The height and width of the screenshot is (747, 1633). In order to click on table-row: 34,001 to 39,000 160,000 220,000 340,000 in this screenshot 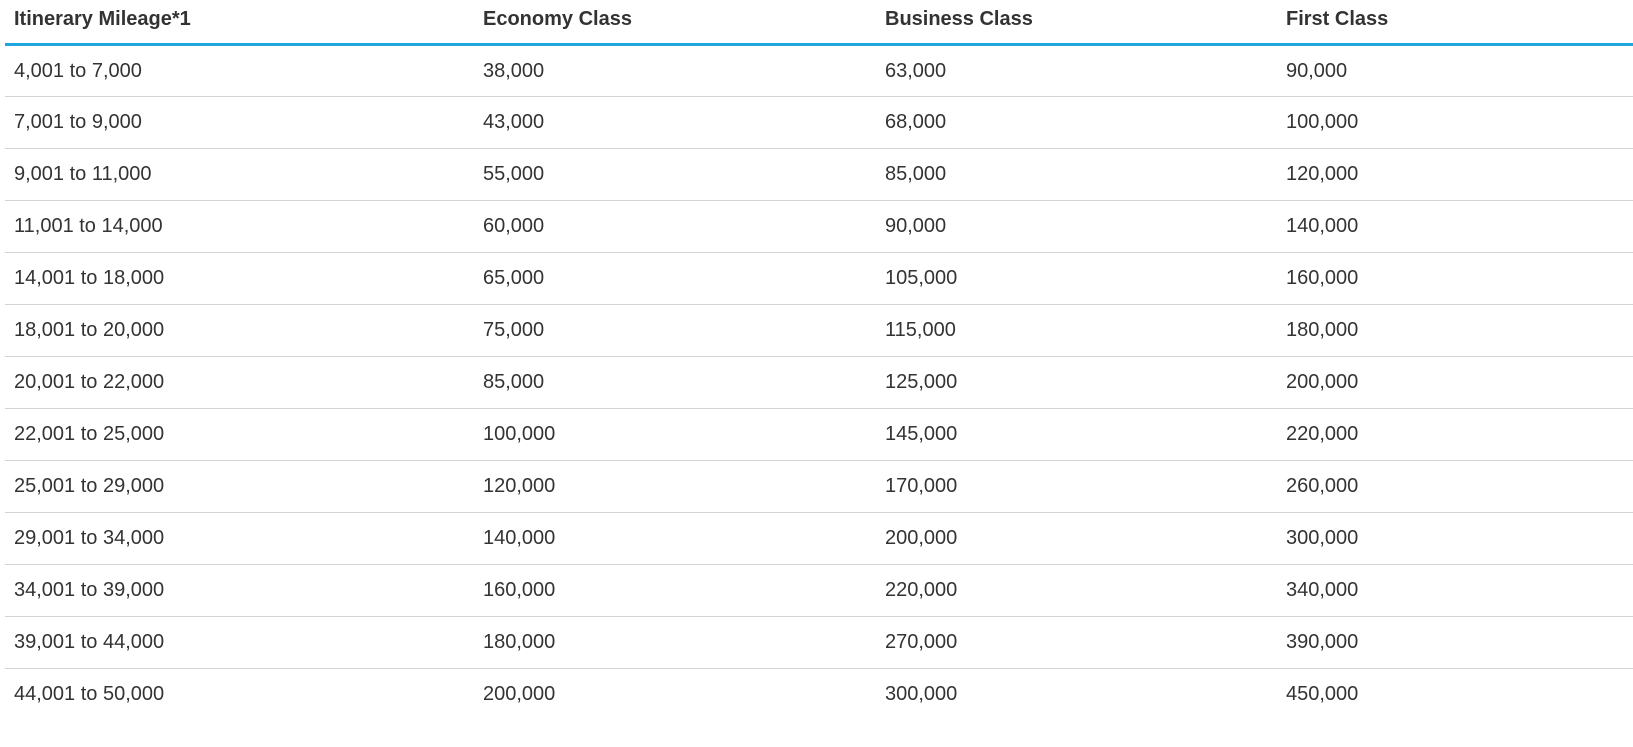, I will do `click(819, 590)`.